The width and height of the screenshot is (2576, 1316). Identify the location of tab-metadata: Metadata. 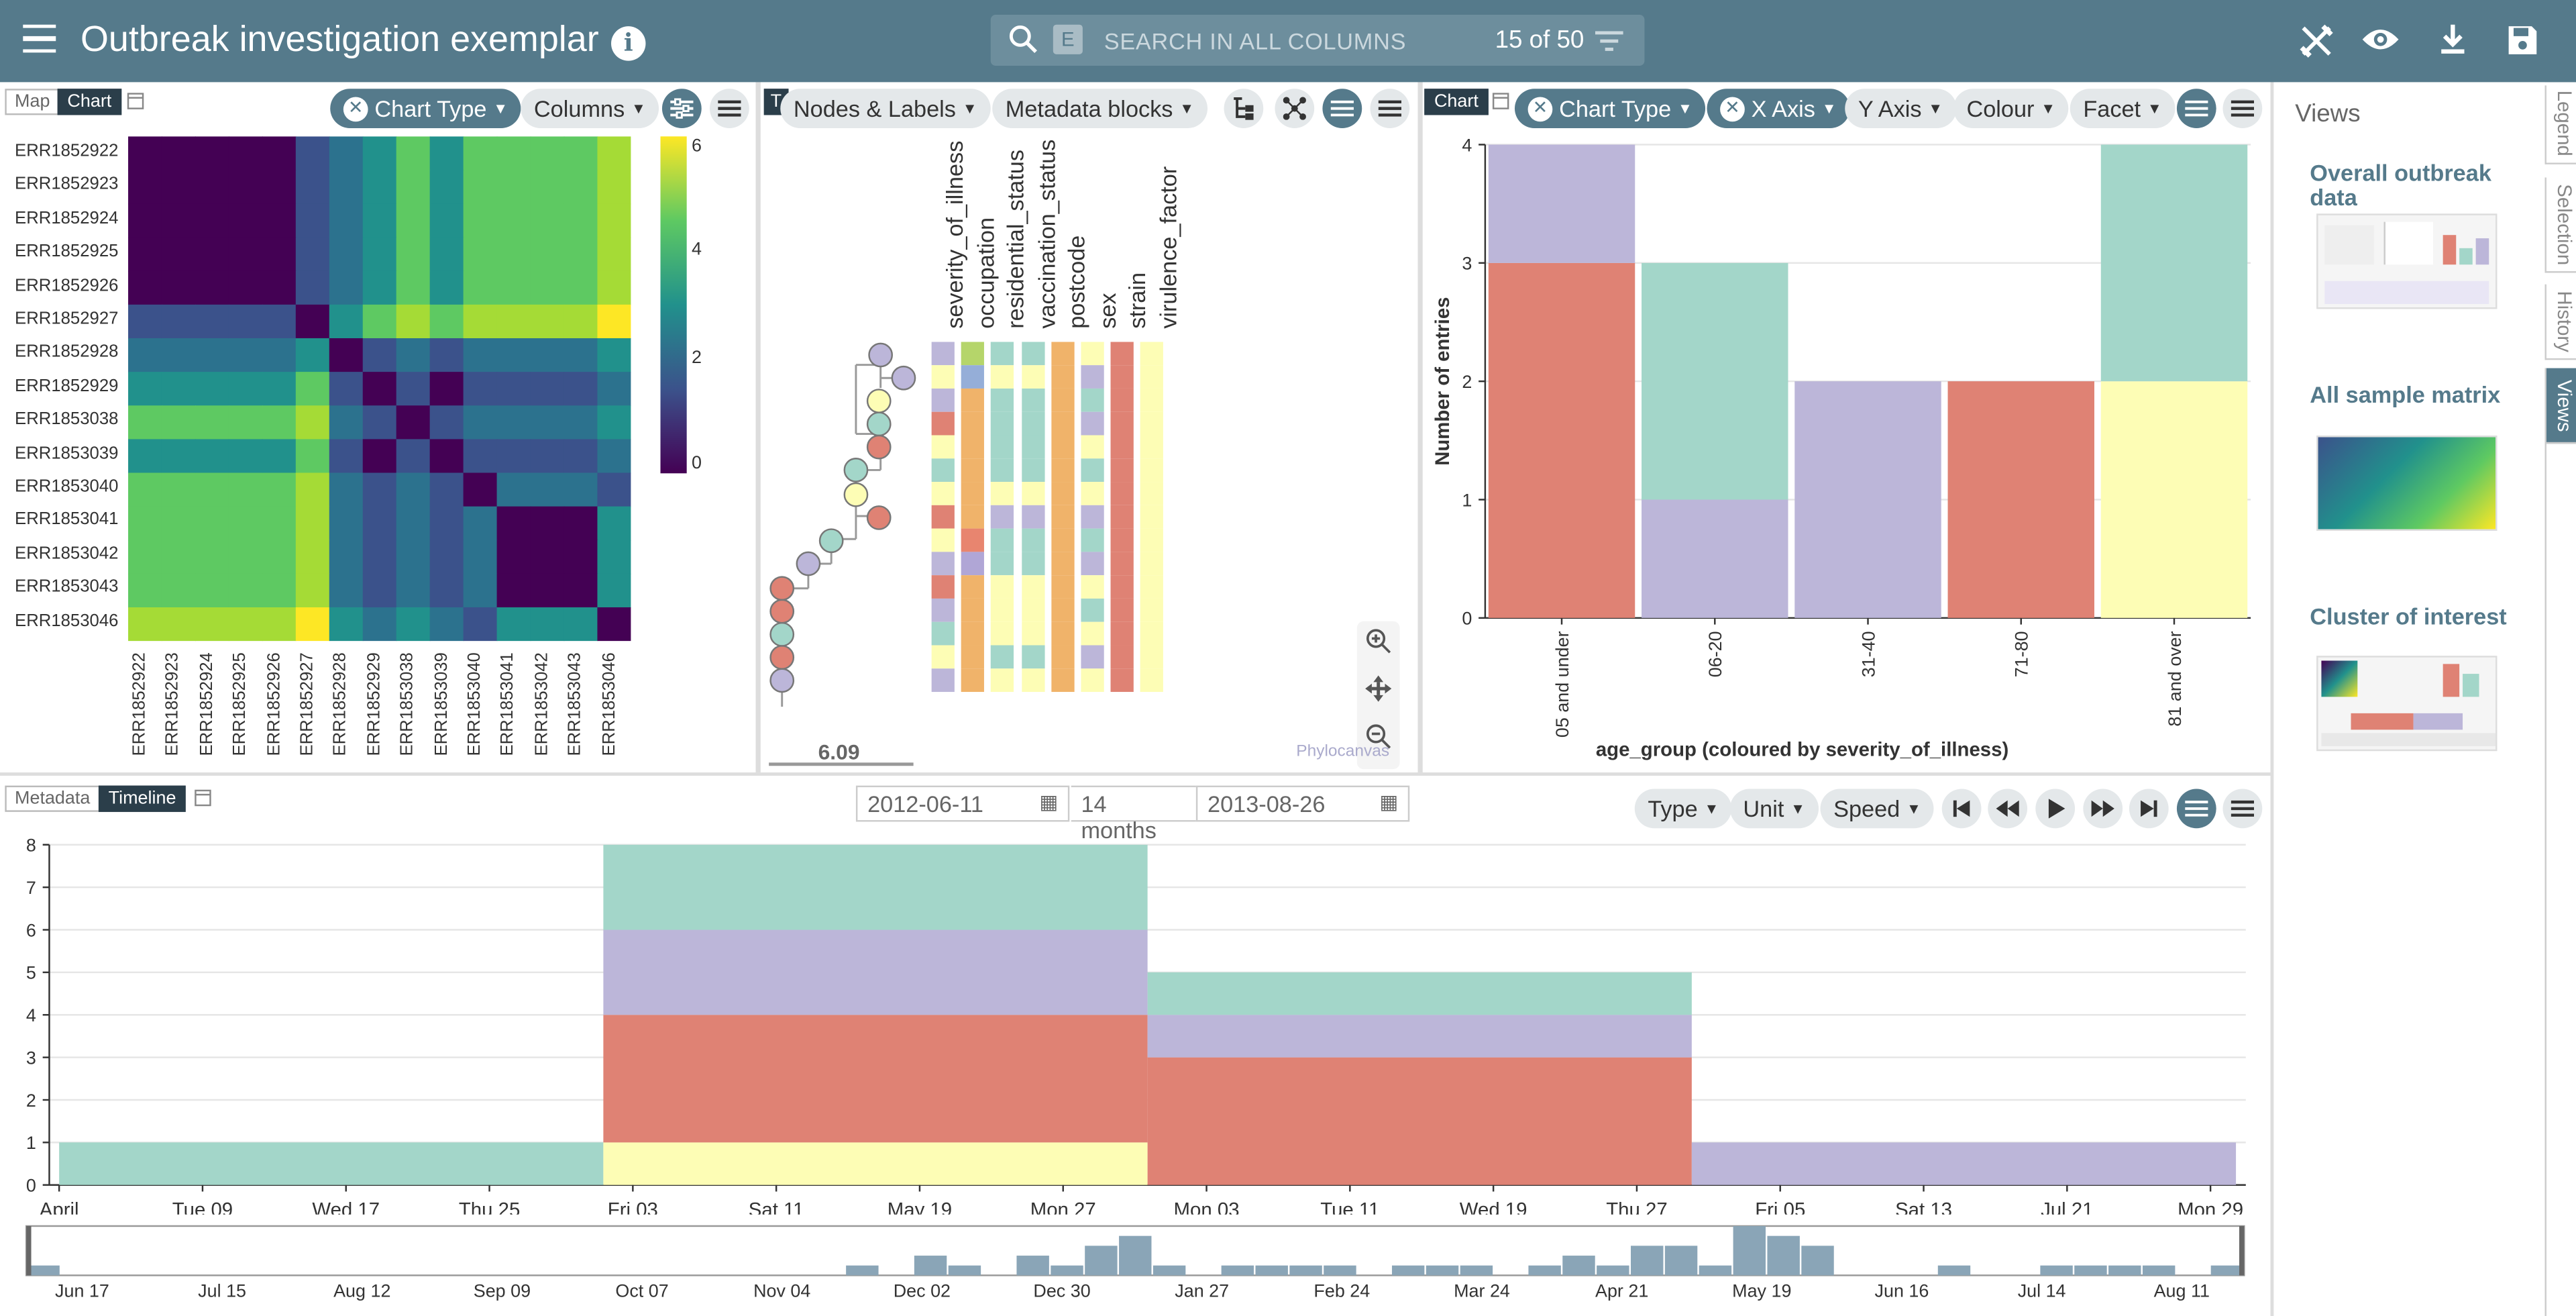
(53, 798).